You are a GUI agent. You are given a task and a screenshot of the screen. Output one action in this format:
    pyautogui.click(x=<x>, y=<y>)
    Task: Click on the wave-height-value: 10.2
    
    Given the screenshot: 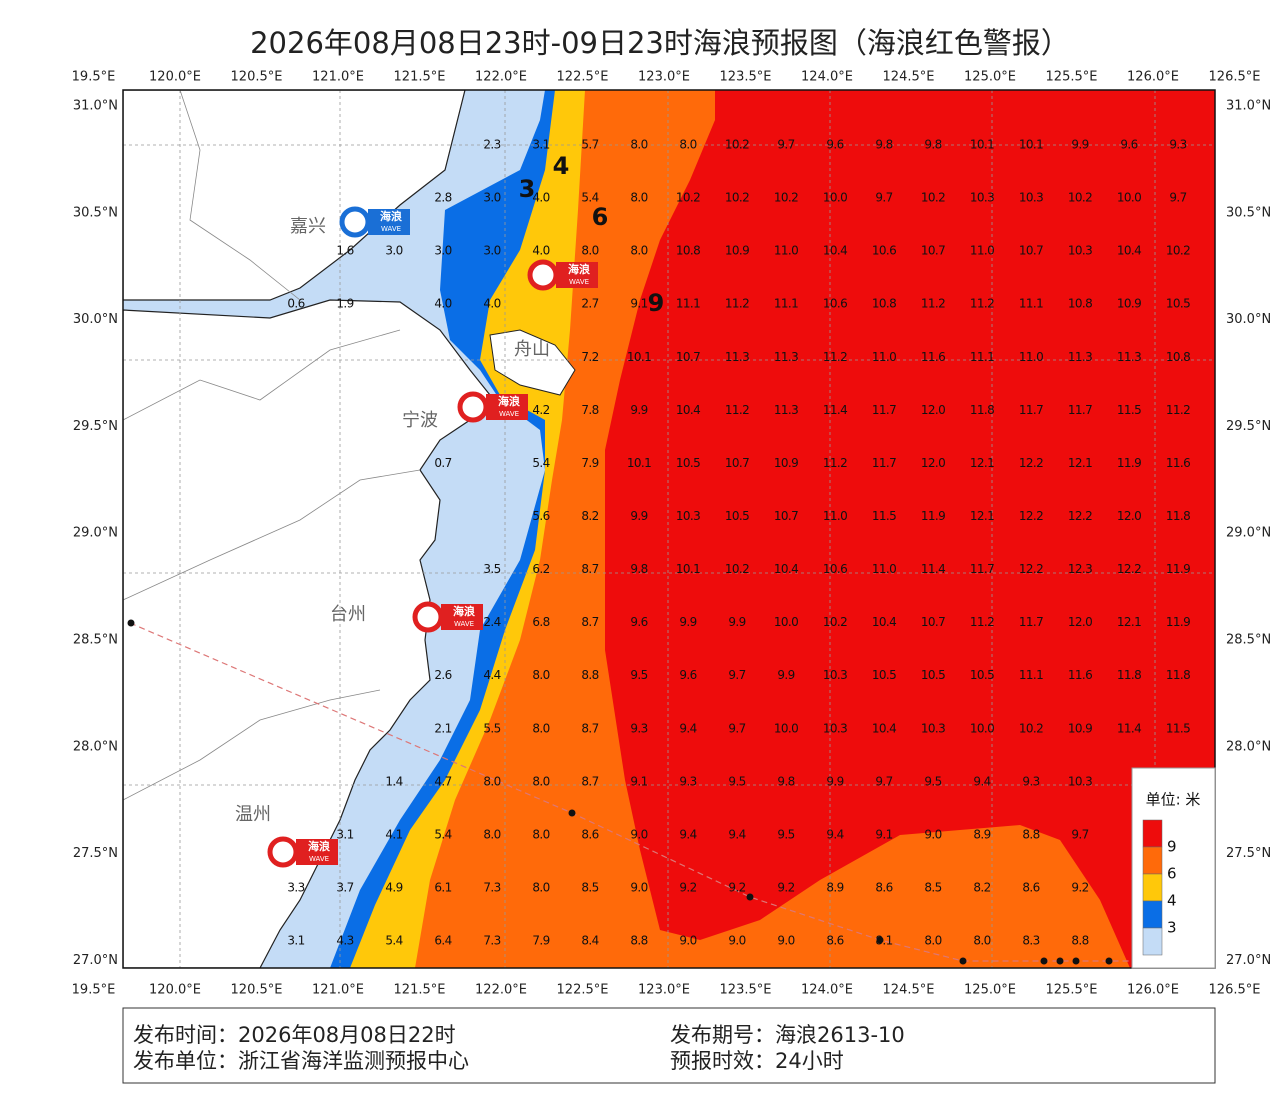 What is the action you would take?
    pyautogui.click(x=786, y=198)
    